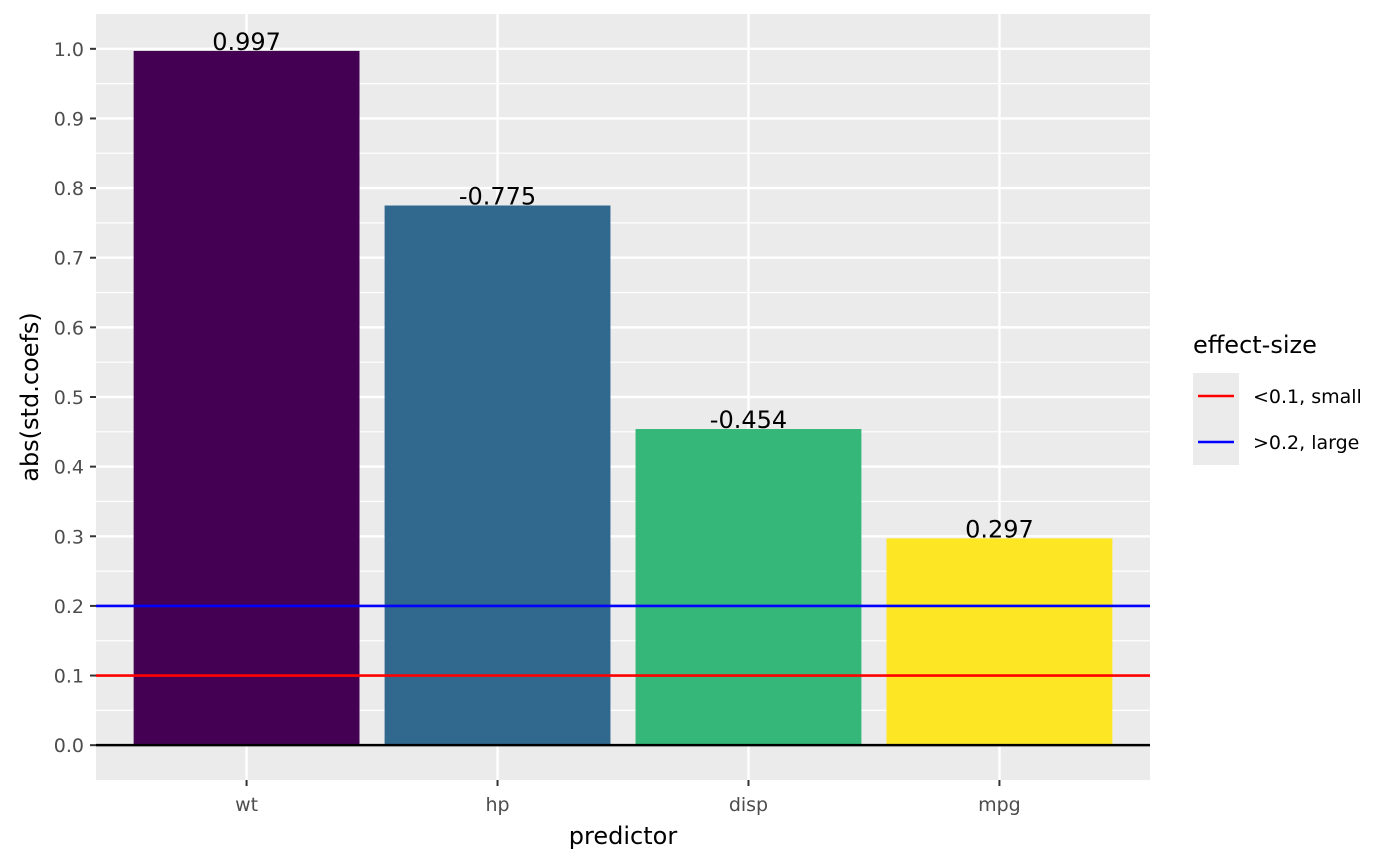  I want to click on data-label: -0.775, so click(497, 197).